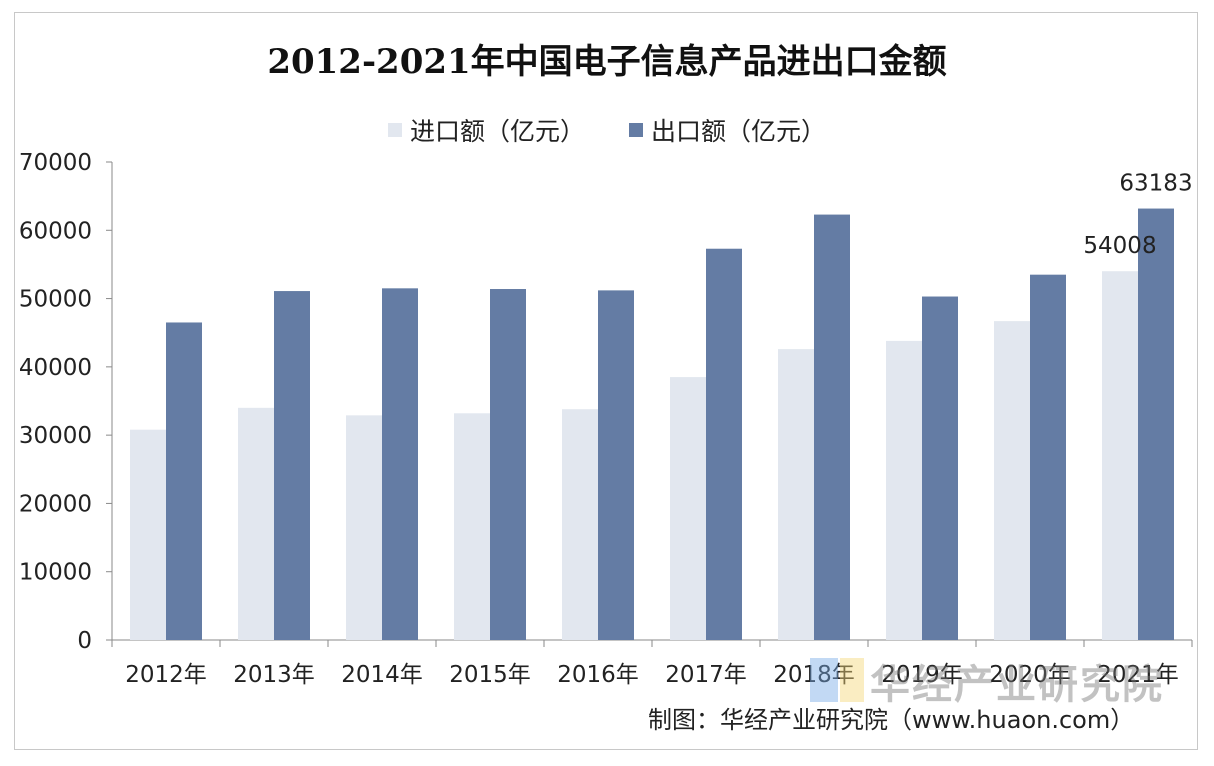 This screenshot has width=1214, height=766. I want to click on data-label: 63183, so click(1155, 184).